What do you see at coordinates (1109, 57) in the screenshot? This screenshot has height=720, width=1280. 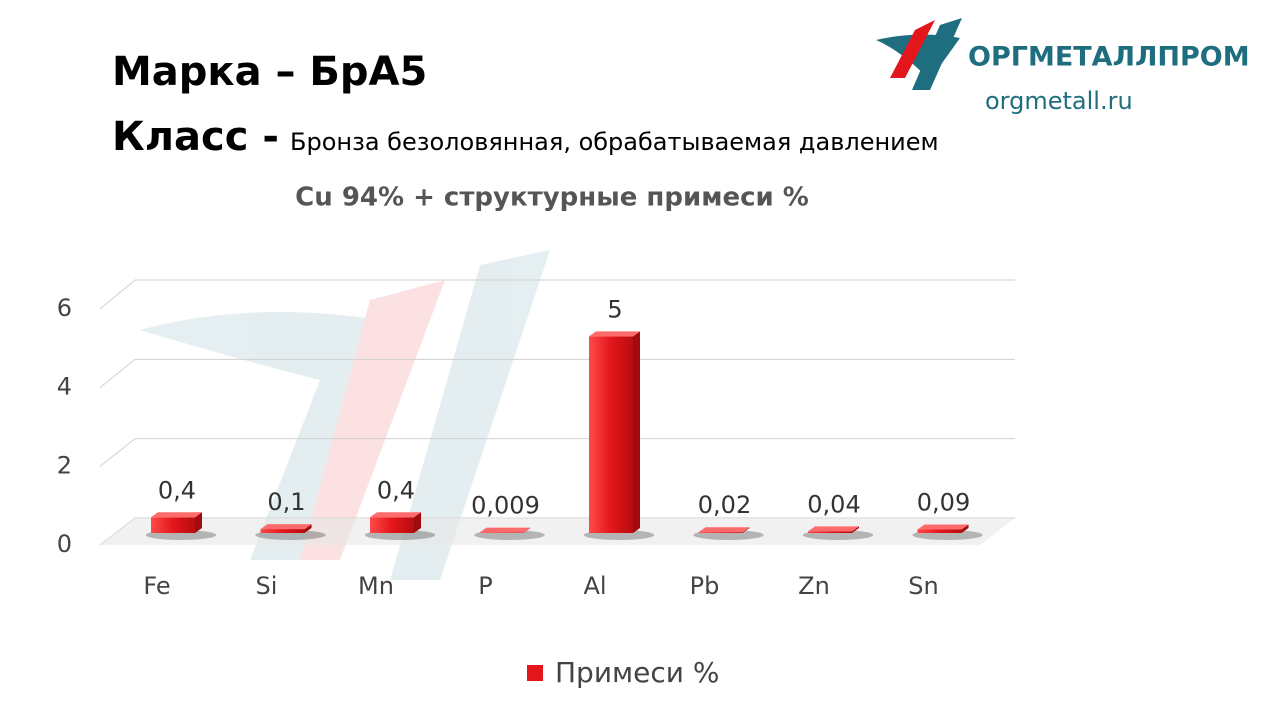 I see `logo-name: ОРГМЕТАЛЛПРОМ` at bounding box center [1109, 57].